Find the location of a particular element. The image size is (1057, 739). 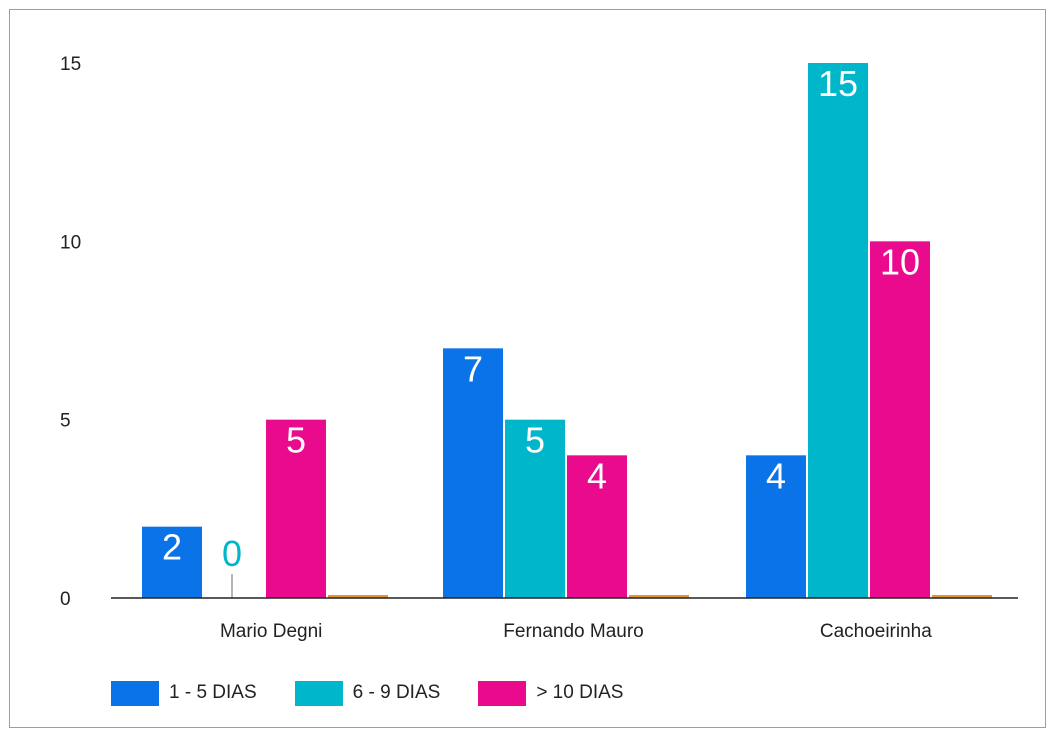

data-label: 15 is located at coordinates (838, 83).